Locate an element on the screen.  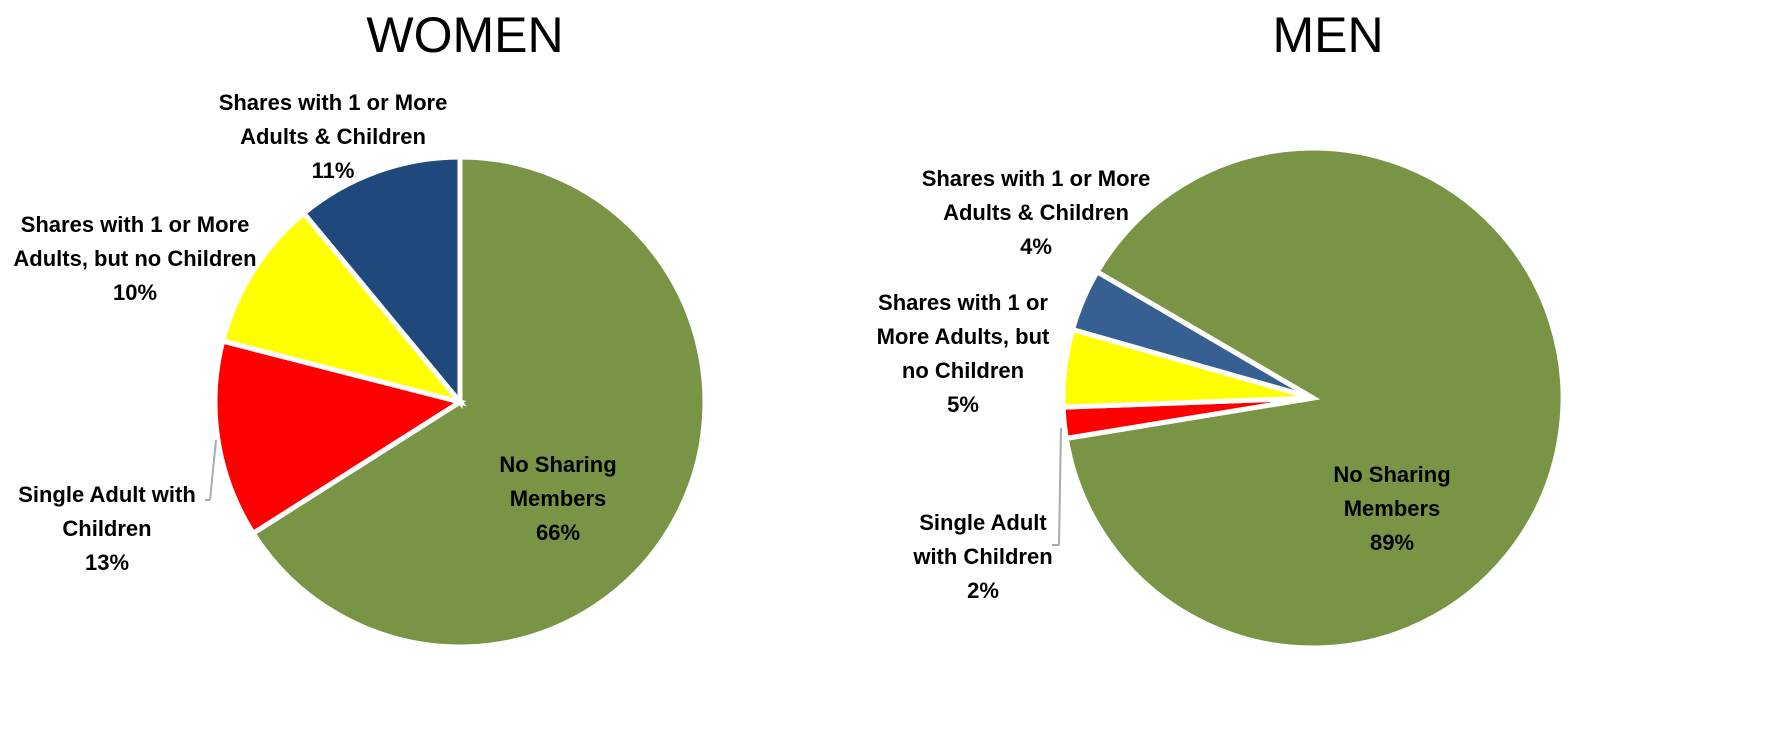
slice-label: No Sharing Members 66% is located at coordinates (558, 499).